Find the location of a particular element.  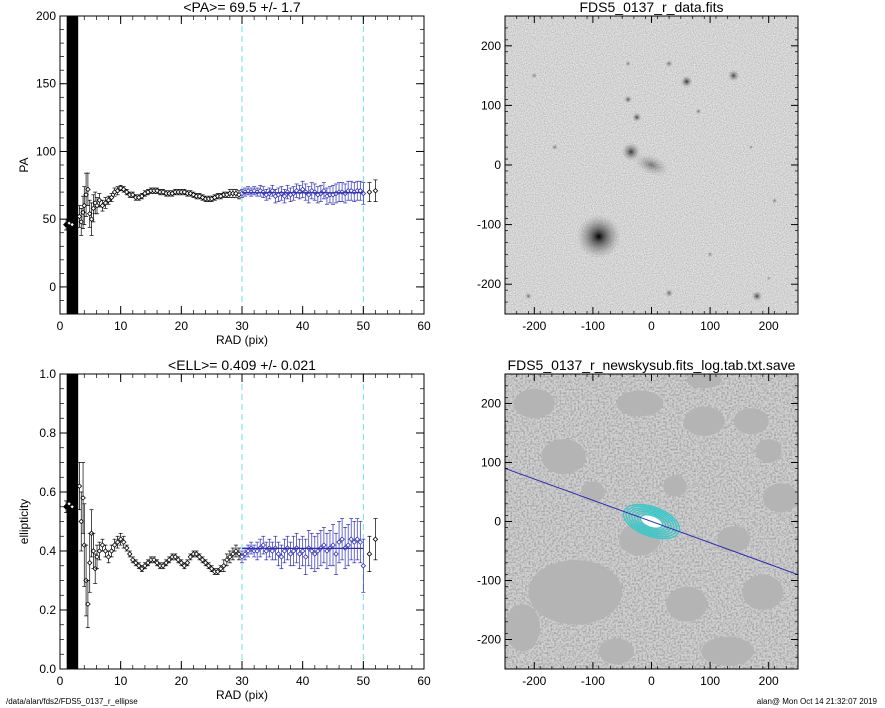

image-title: FDS5_0137_r_data.fits is located at coordinates (652, 7).